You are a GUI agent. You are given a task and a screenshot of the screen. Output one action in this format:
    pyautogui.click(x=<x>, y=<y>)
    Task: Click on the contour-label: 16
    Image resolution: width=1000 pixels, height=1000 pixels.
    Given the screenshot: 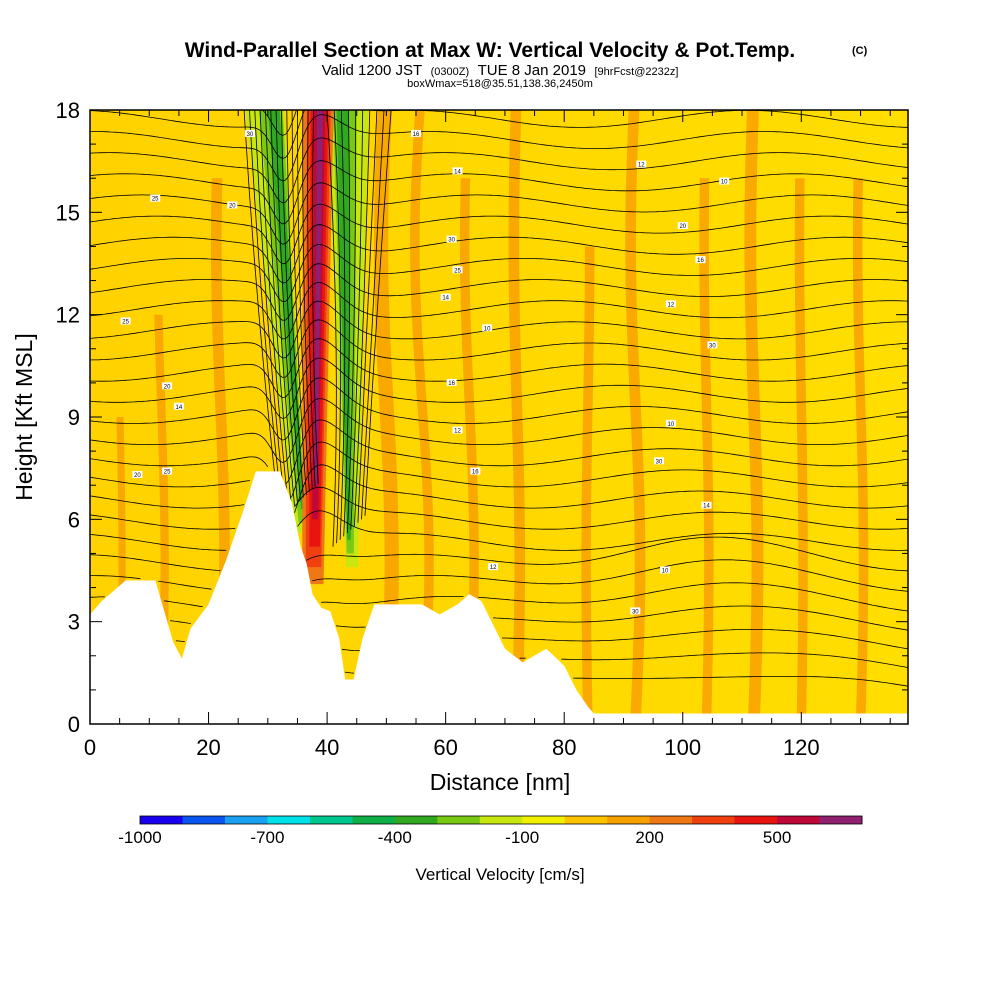 What is the action you would take?
    pyautogui.click(x=416, y=133)
    